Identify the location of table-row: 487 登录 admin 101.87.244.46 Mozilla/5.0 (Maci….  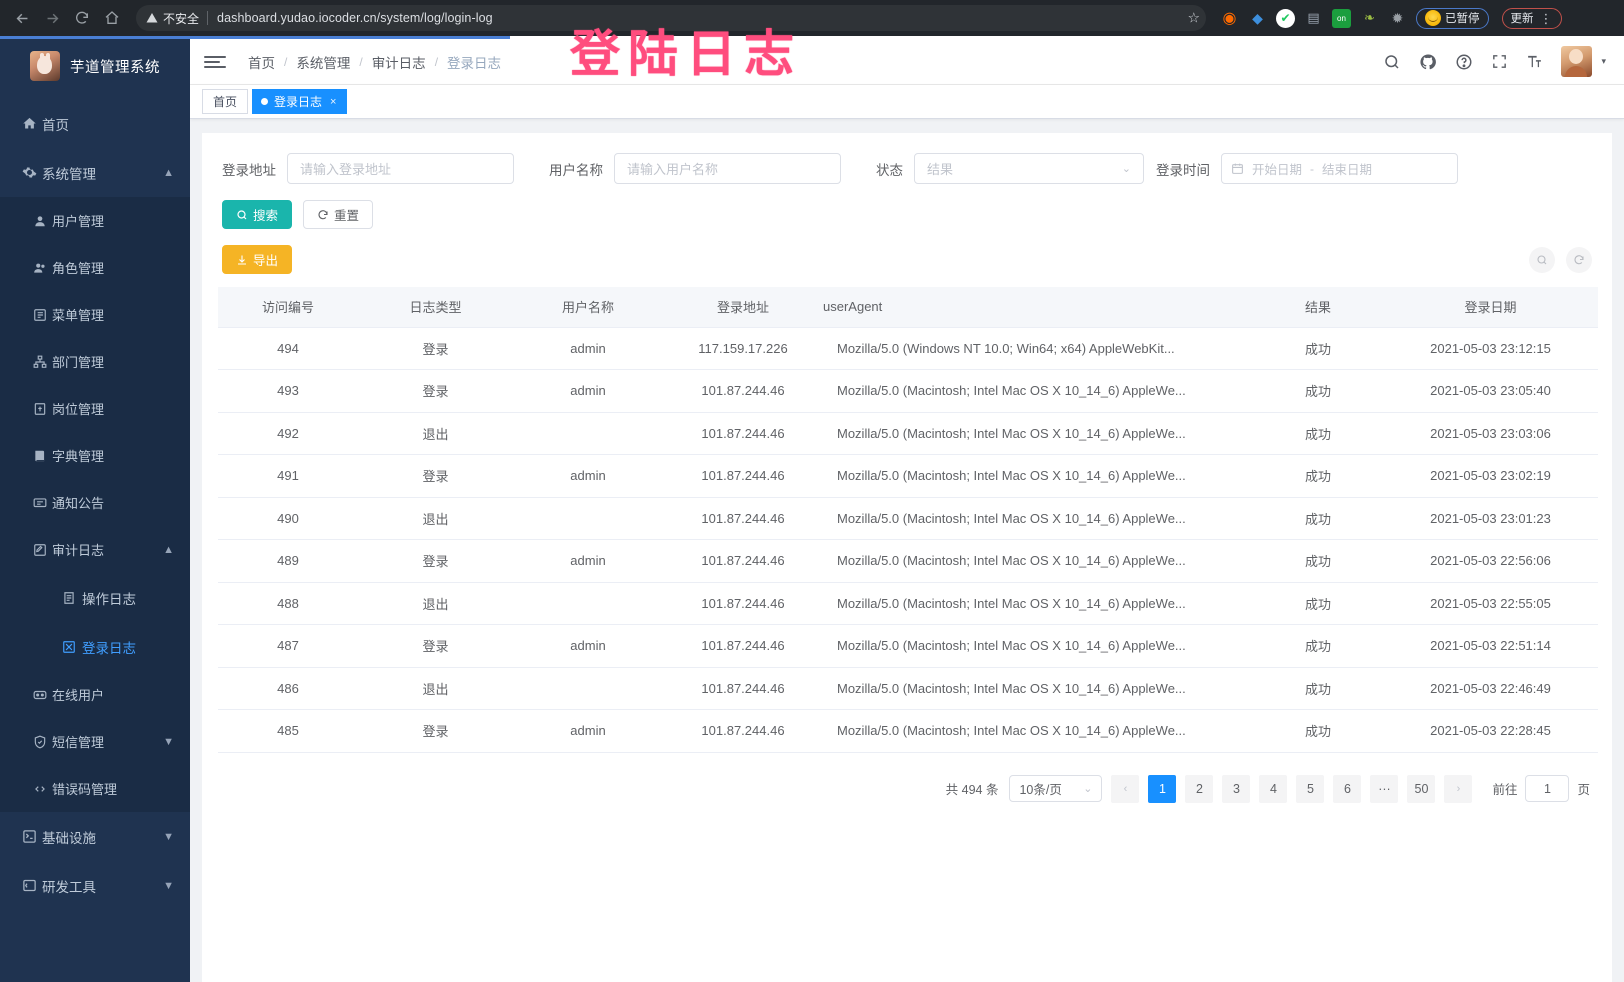
(908, 646).